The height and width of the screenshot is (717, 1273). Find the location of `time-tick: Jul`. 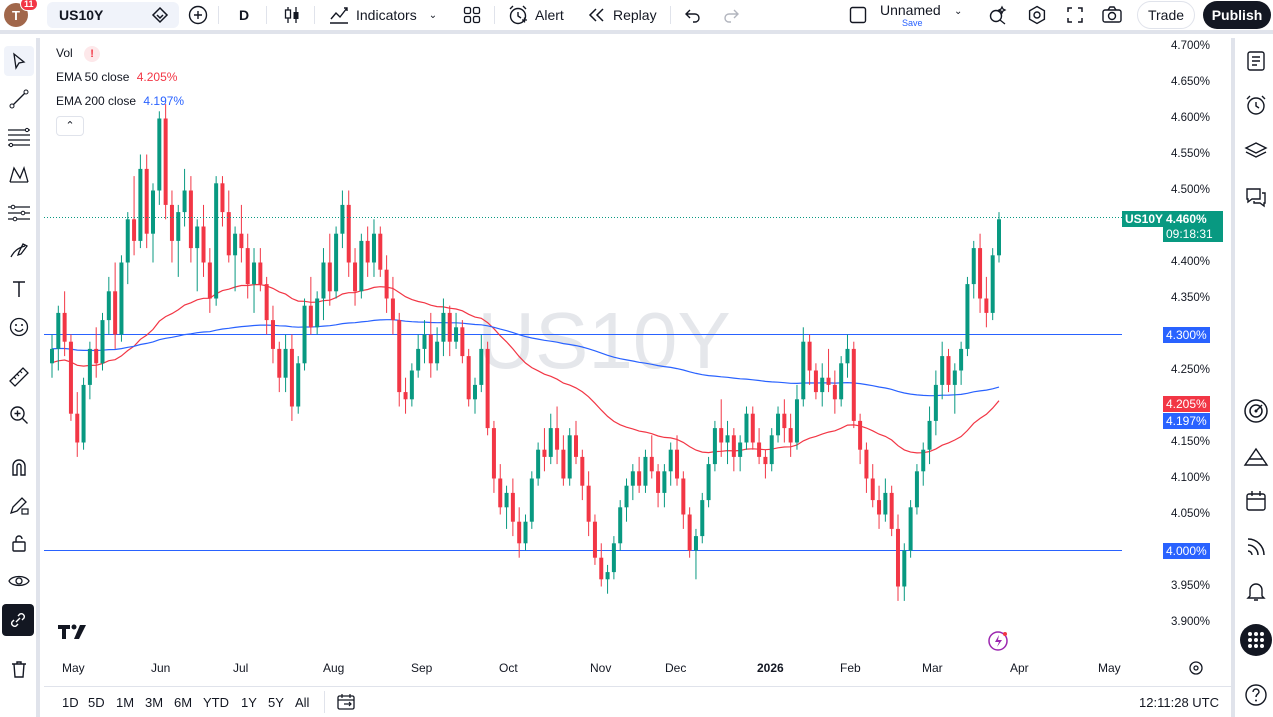

time-tick: Jul is located at coordinates (241, 668).